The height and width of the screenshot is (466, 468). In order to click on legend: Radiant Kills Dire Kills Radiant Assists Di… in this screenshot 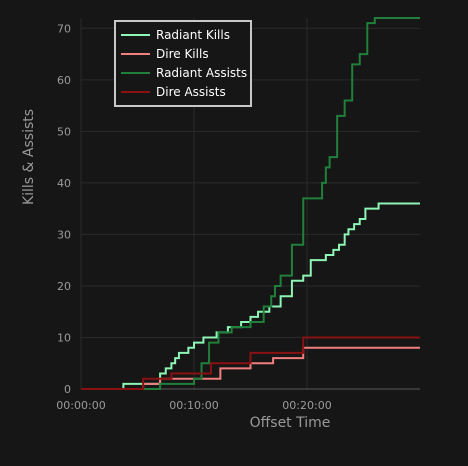, I will do `click(183, 63)`.